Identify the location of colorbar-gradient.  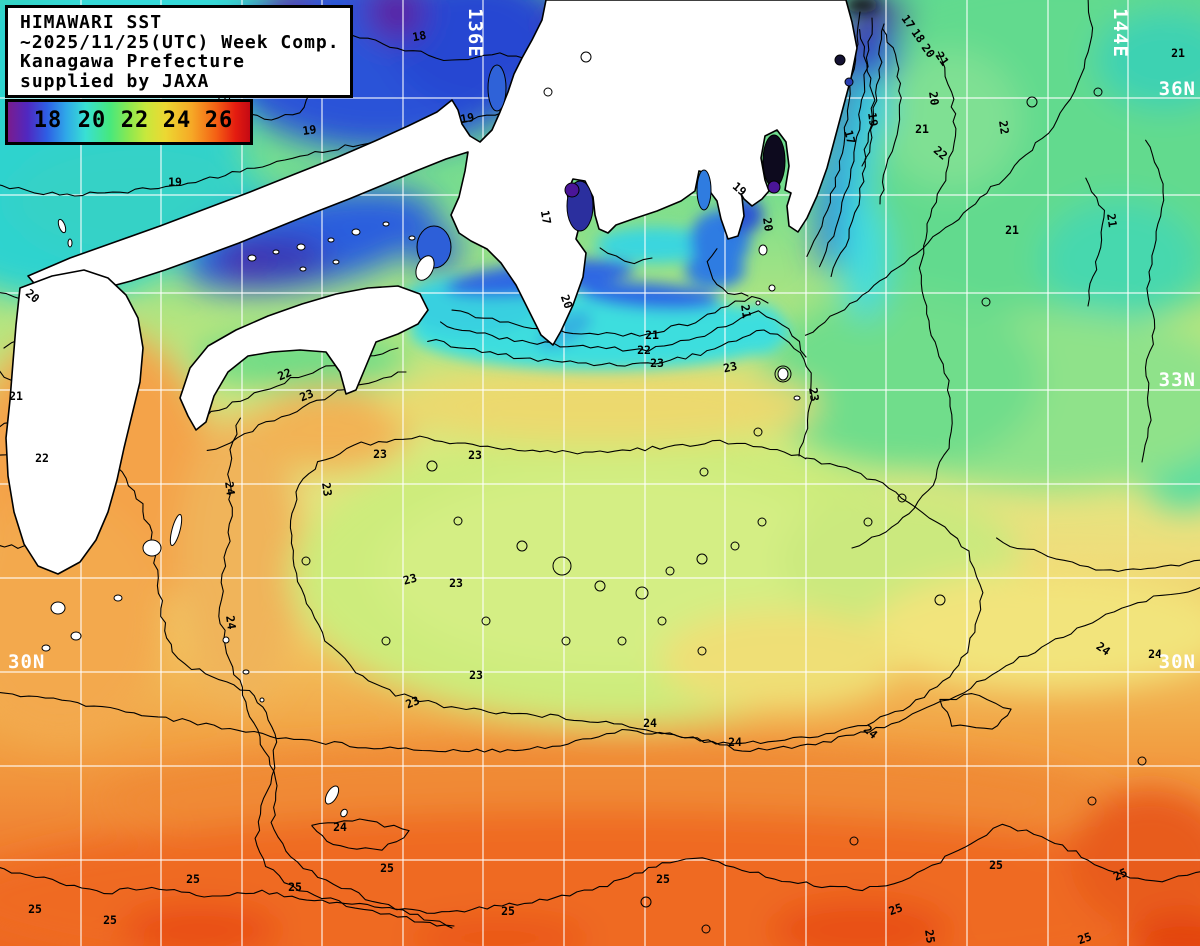
(129, 122).